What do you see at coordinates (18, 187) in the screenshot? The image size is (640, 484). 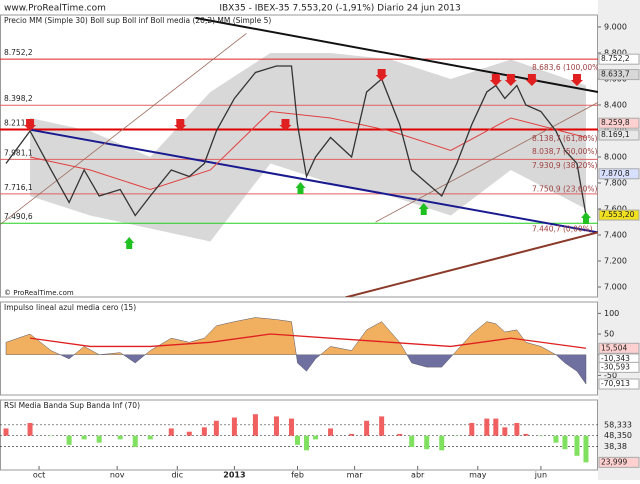 I see `level-label: 7.716,1` at bounding box center [18, 187].